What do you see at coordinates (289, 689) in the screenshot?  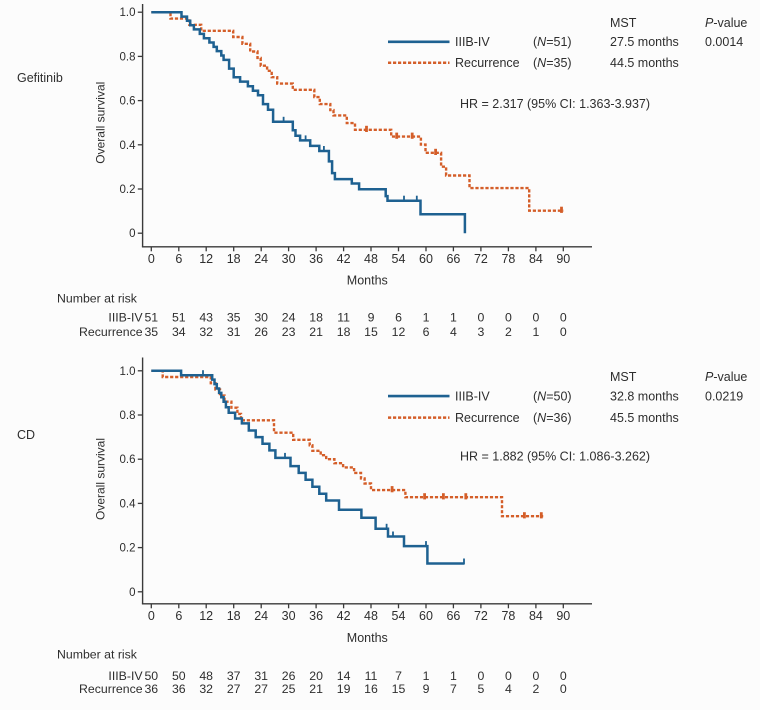 I see `svg-text: 25` at bounding box center [289, 689].